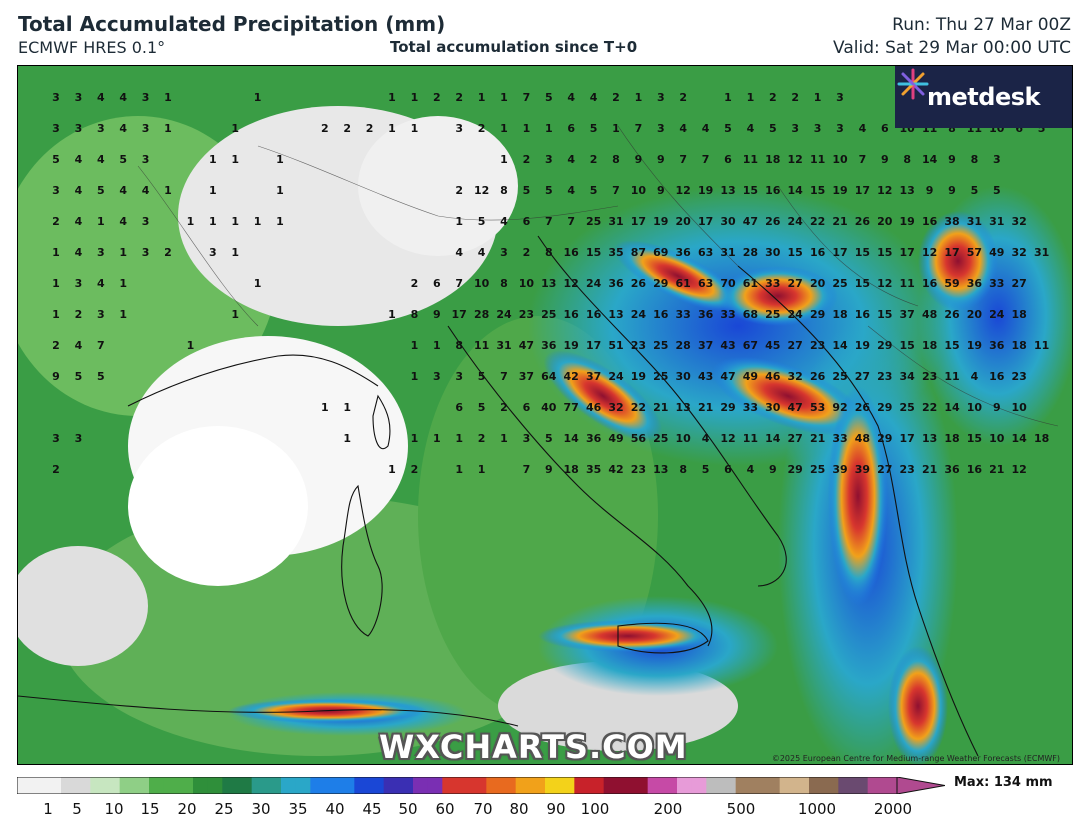 This screenshot has width=1088, height=835. What do you see at coordinates (661, 314) in the screenshot?
I see `grid-value: 16` at bounding box center [661, 314].